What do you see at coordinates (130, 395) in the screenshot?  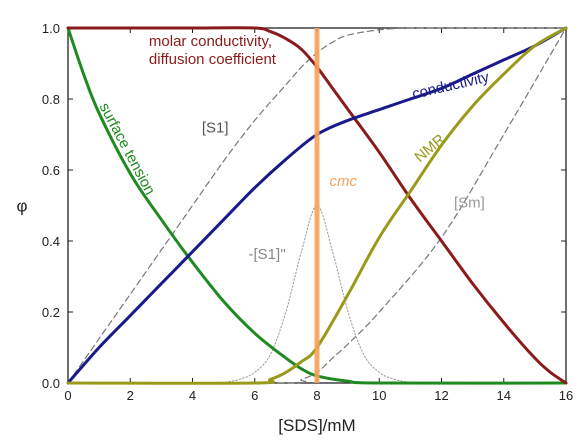 I see `x-tick-label: 2` at bounding box center [130, 395].